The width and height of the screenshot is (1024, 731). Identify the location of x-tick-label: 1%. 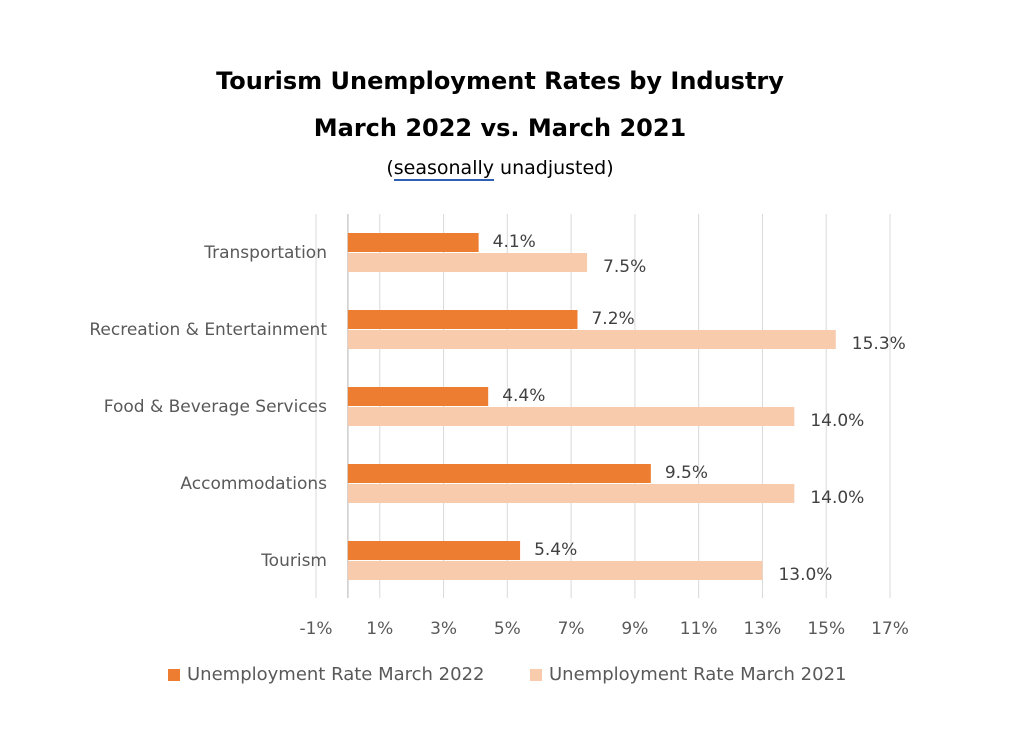
(379, 629).